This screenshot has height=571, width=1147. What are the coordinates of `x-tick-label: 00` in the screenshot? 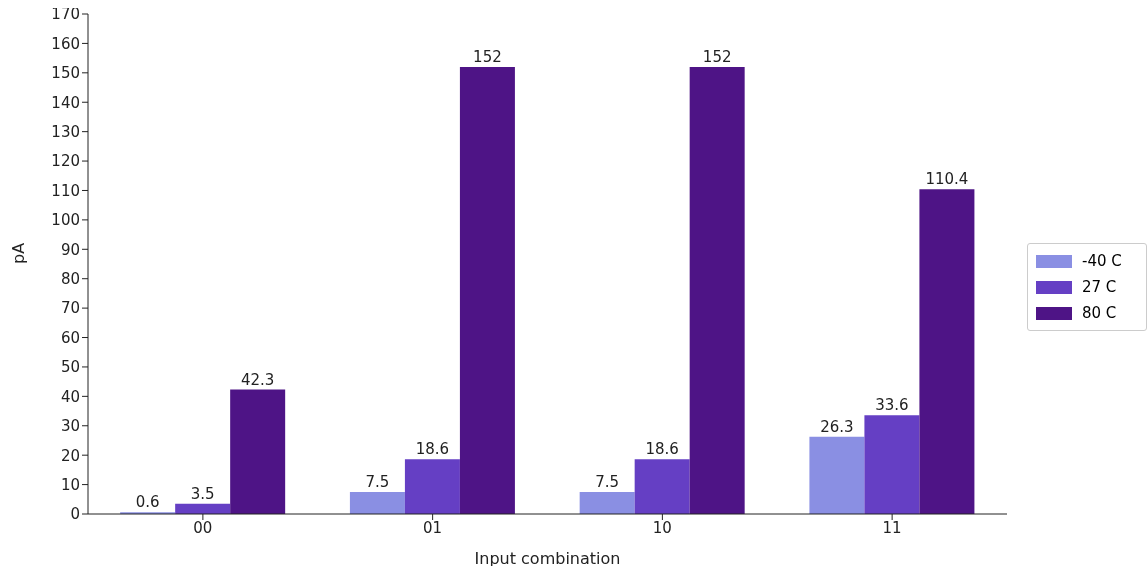 It's located at (203, 527).